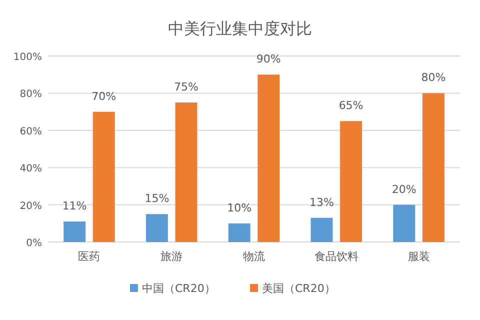  Describe the element at coordinates (239, 207) in the screenshot. I see `text: 10%` at that location.